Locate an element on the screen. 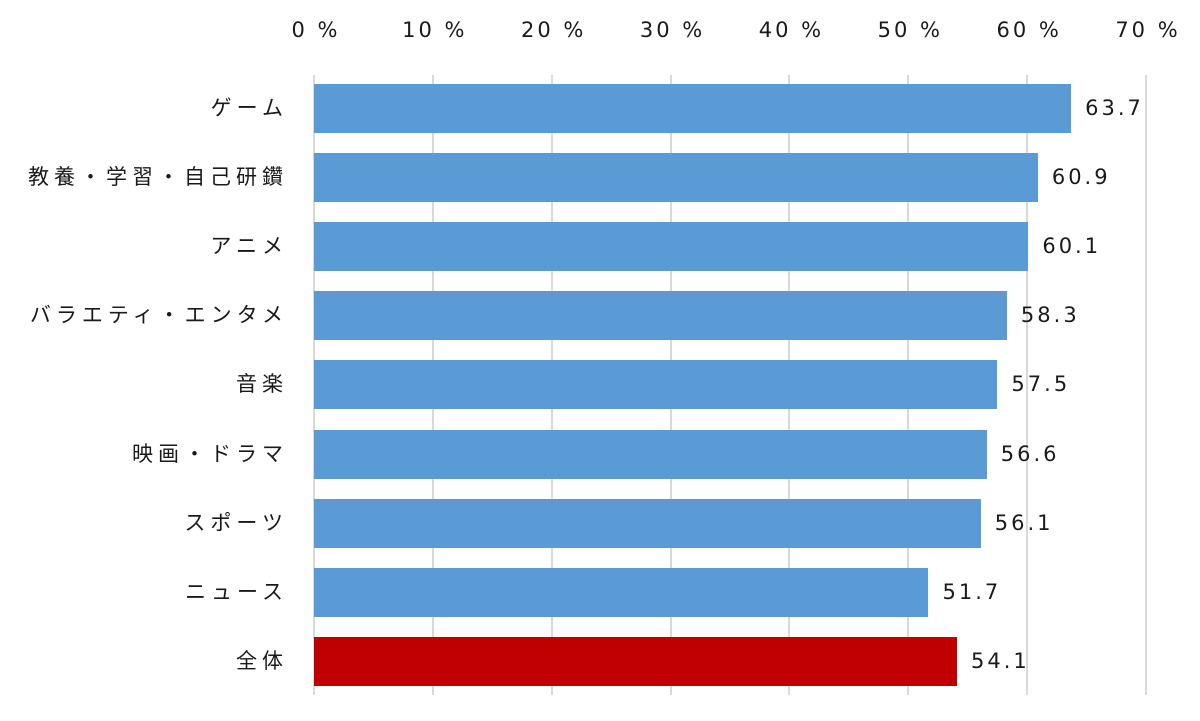 The height and width of the screenshot is (721, 1200). x-tick-label: 30 % is located at coordinates (672, 30).